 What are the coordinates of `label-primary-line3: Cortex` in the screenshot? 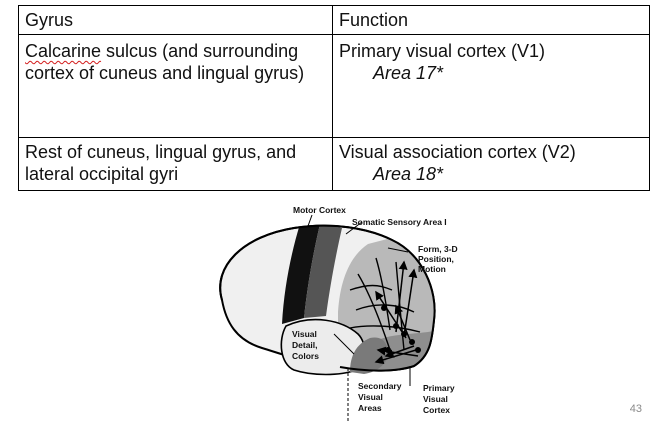 It's located at (436, 410).